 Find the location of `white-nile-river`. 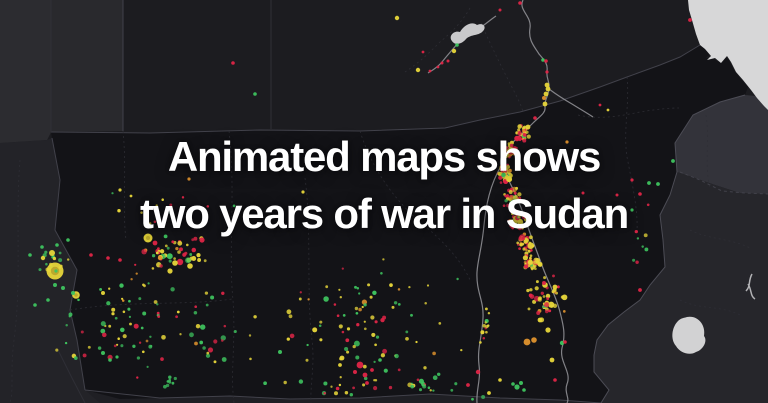

white-nile-river is located at coordinates (489, 284).